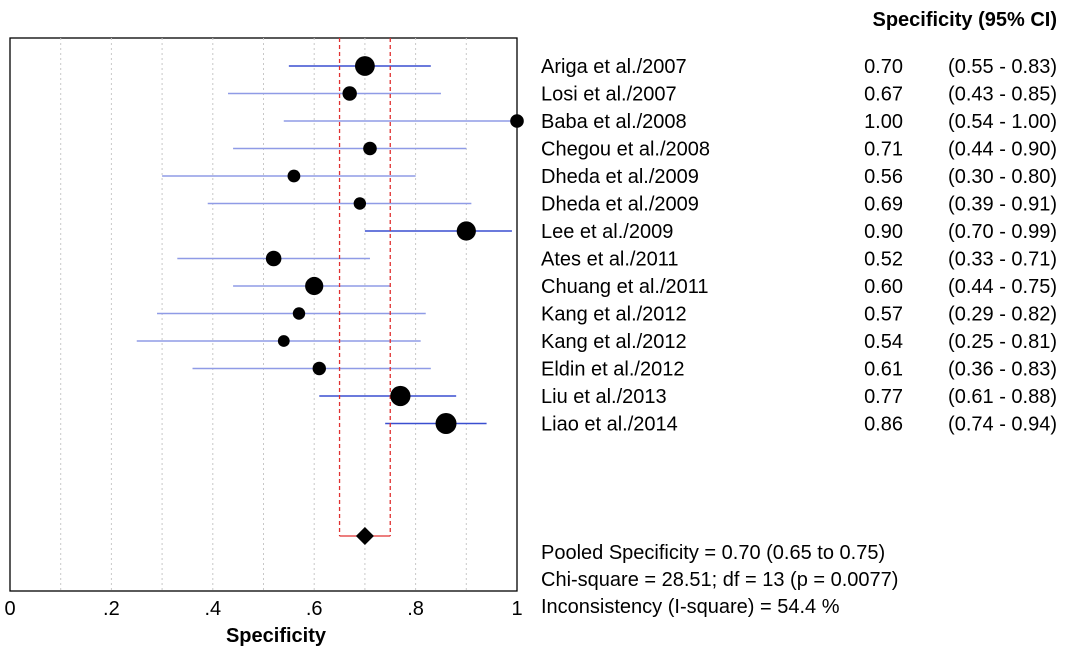  What do you see at coordinates (883, 287) in the screenshot?
I see `study-estimate: 0.60` at bounding box center [883, 287].